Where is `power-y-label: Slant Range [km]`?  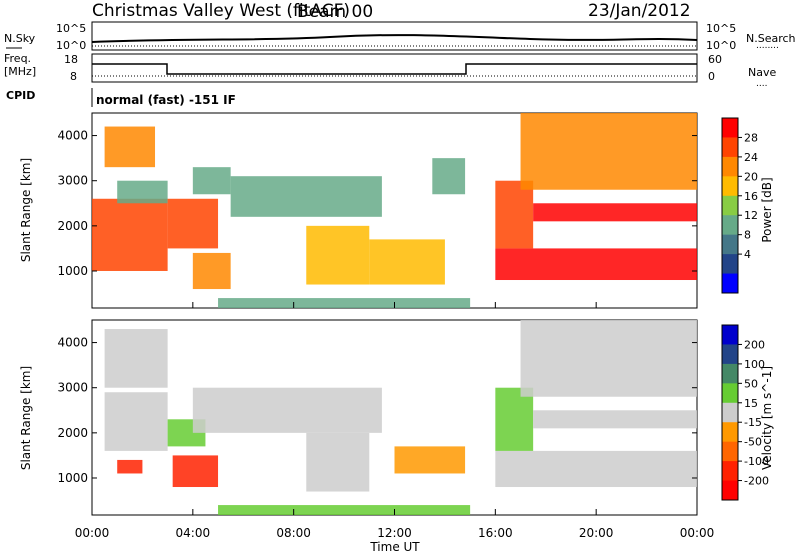 power-y-label: Slant Range [km] is located at coordinates (26, 210).